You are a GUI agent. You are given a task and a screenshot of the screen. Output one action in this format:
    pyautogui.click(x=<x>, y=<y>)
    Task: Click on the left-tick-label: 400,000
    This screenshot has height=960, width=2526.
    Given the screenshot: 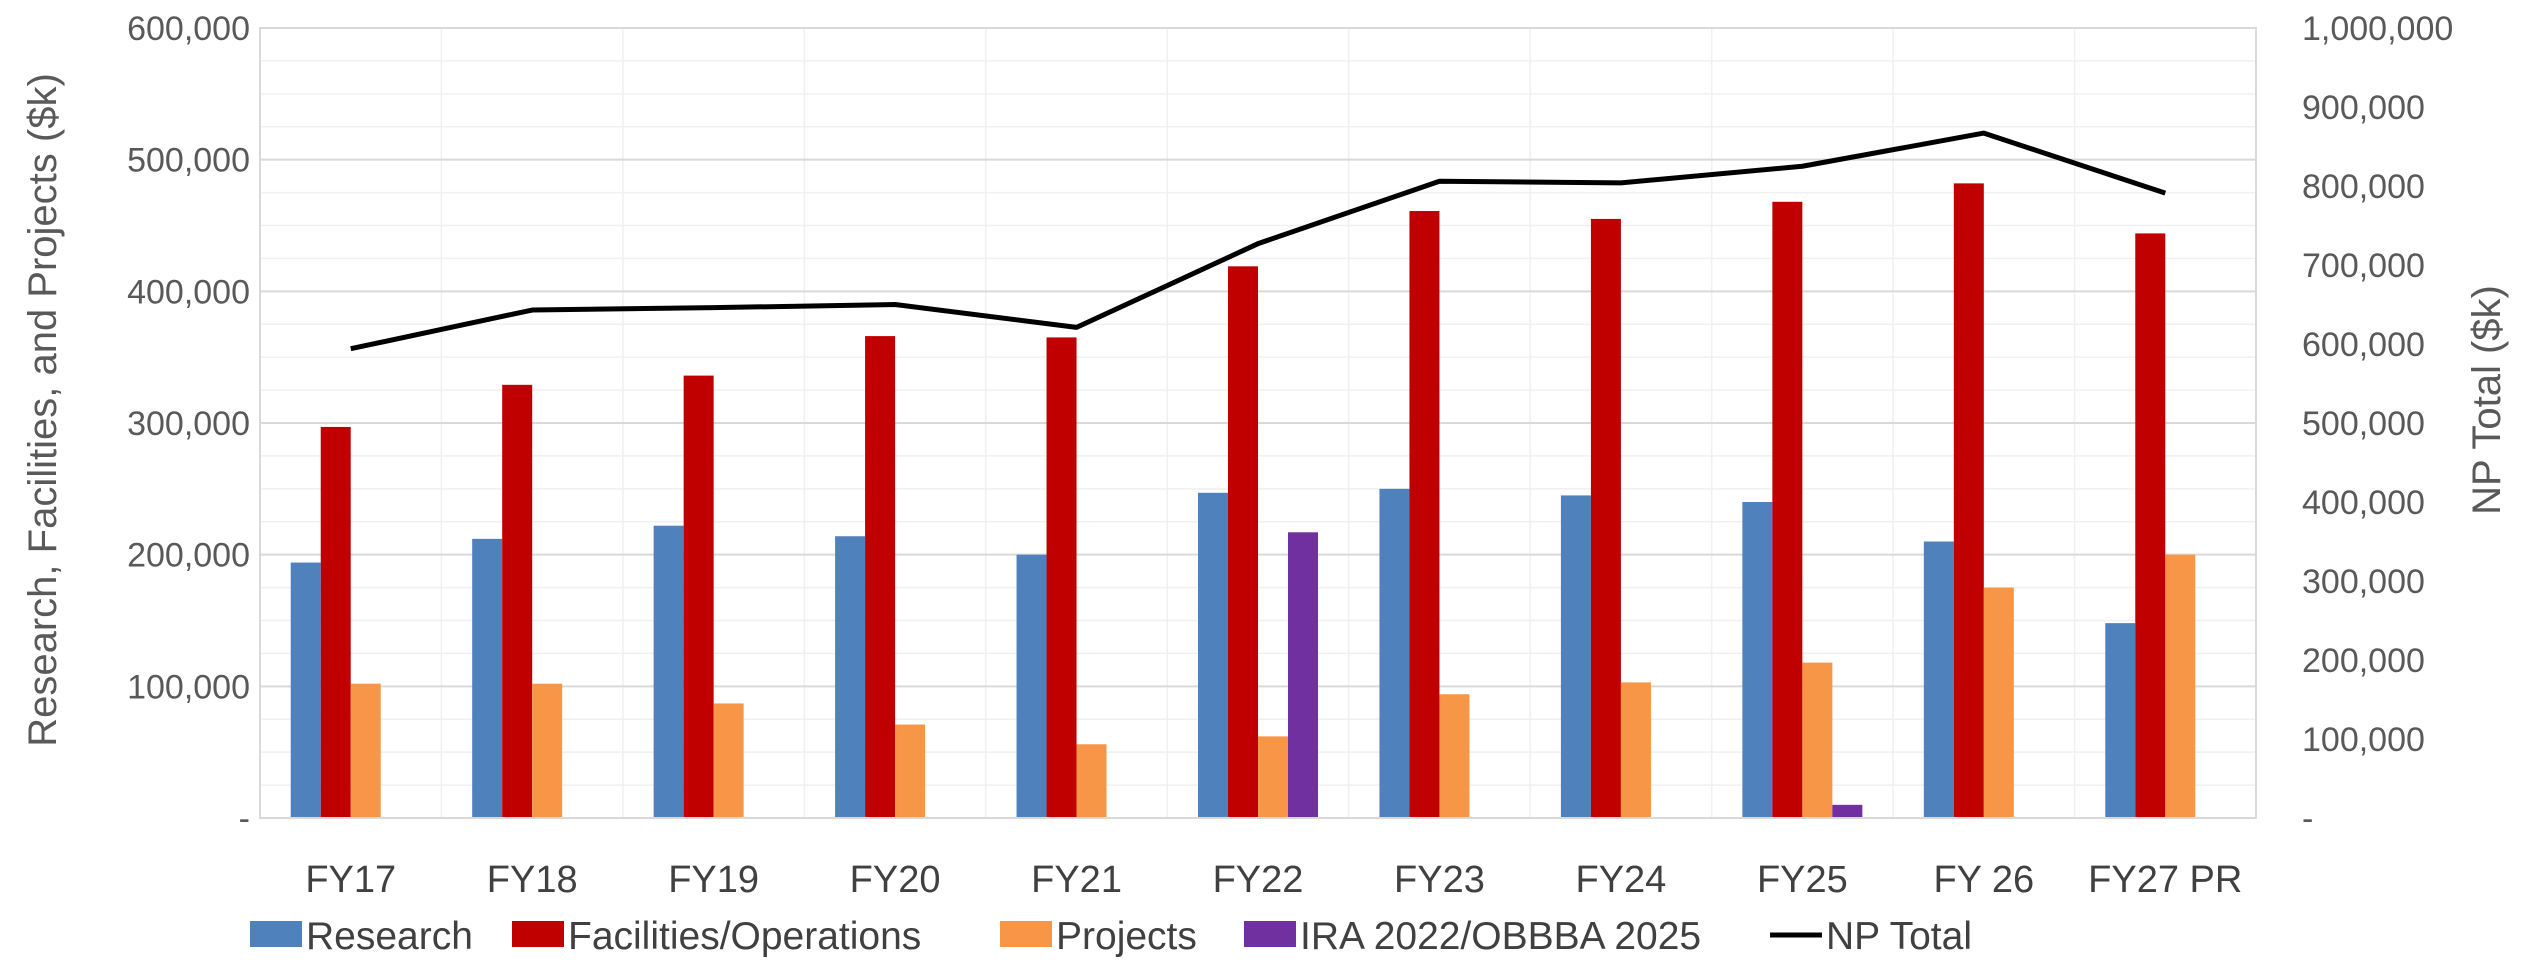 What is the action you would take?
    pyautogui.click(x=188, y=292)
    